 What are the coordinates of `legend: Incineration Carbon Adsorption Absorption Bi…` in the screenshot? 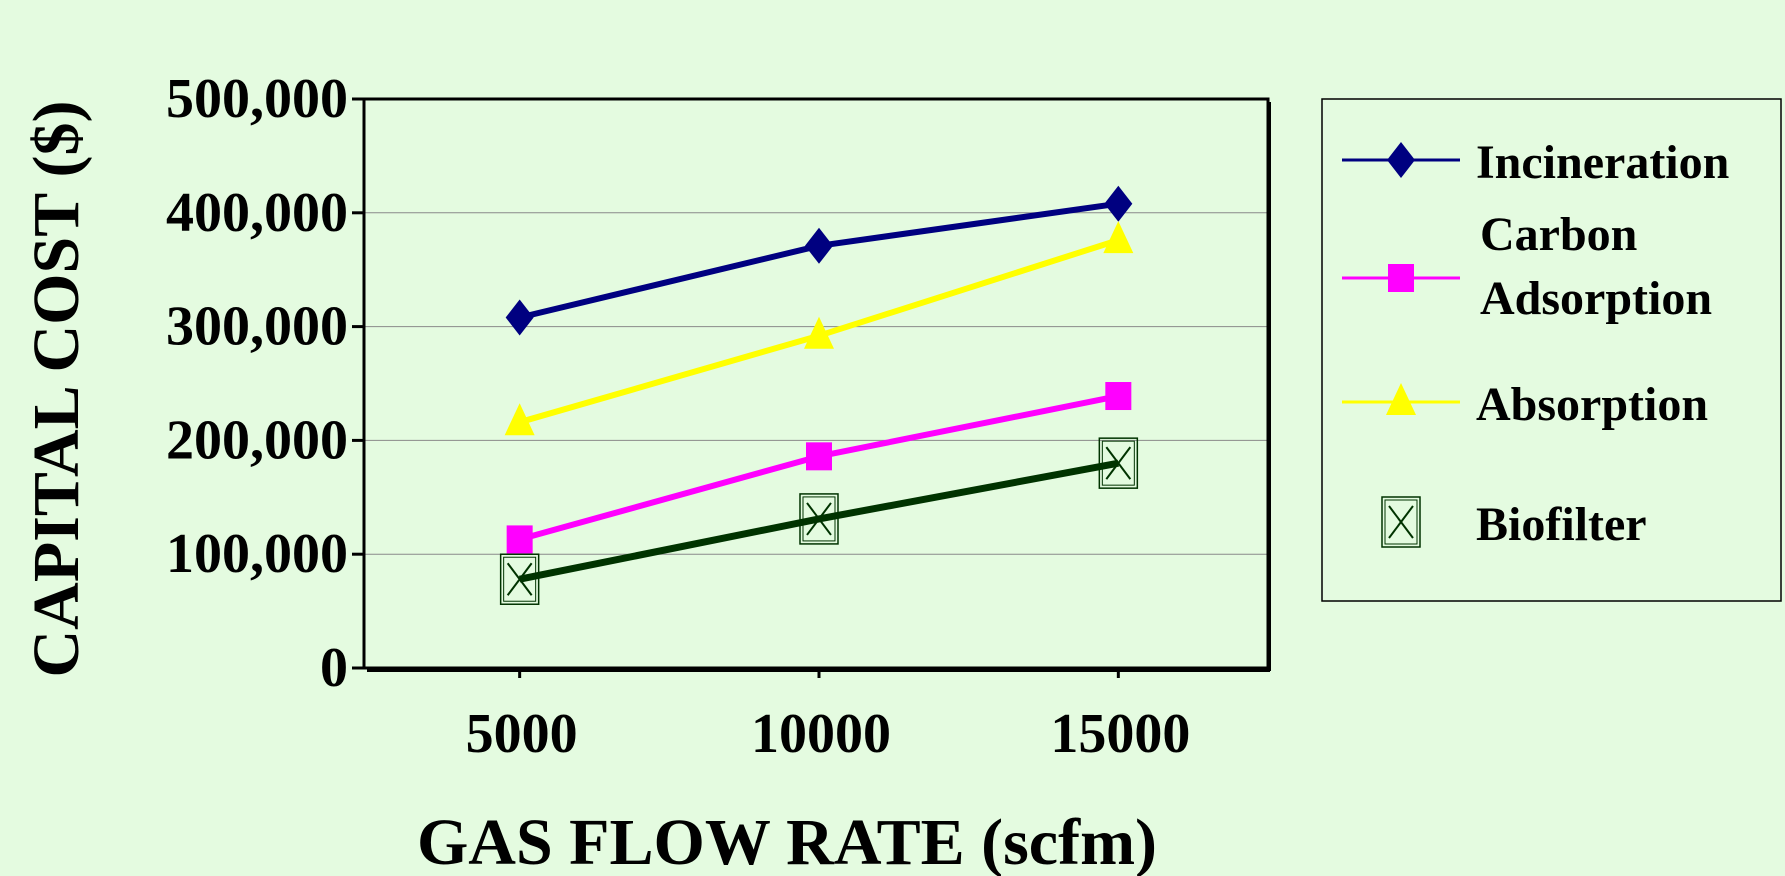 It's located at (1551, 350).